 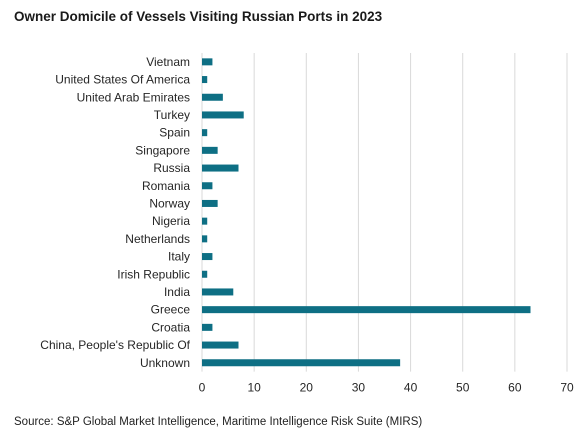 I want to click on category-label: Croatia, so click(x=170, y=327).